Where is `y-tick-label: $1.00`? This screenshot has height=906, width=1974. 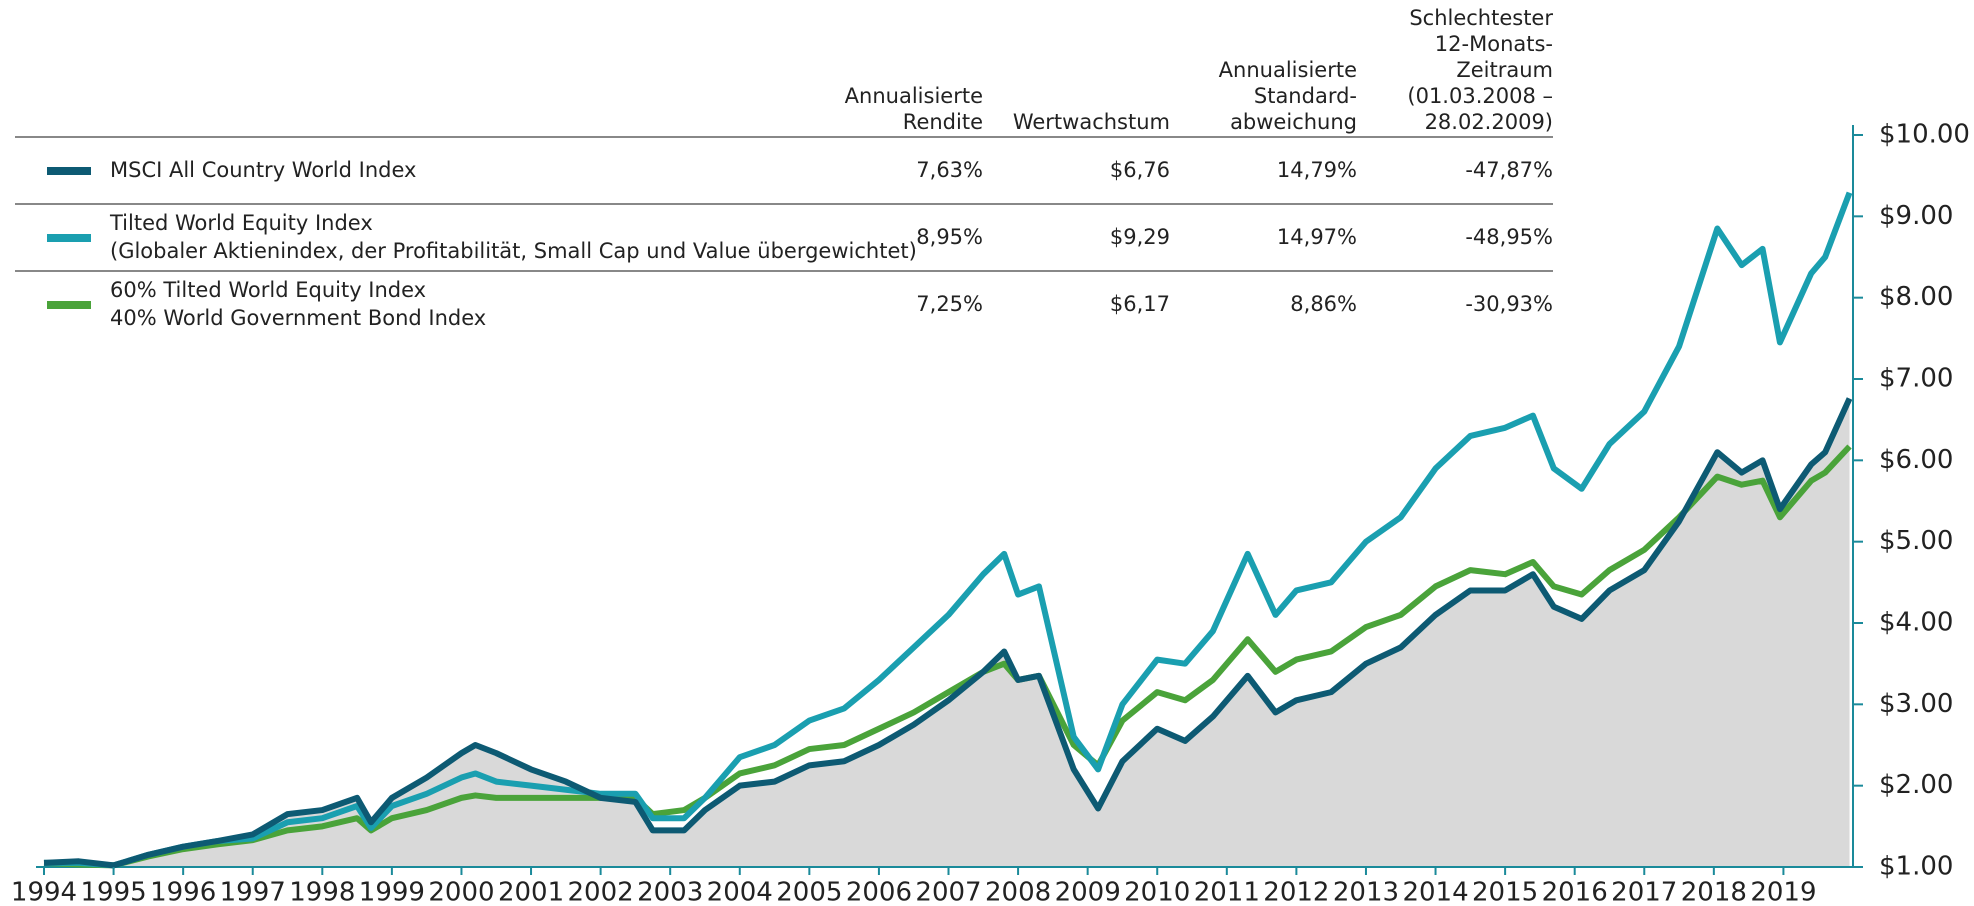 y-tick-label: $1.00 is located at coordinates (1916, 867).